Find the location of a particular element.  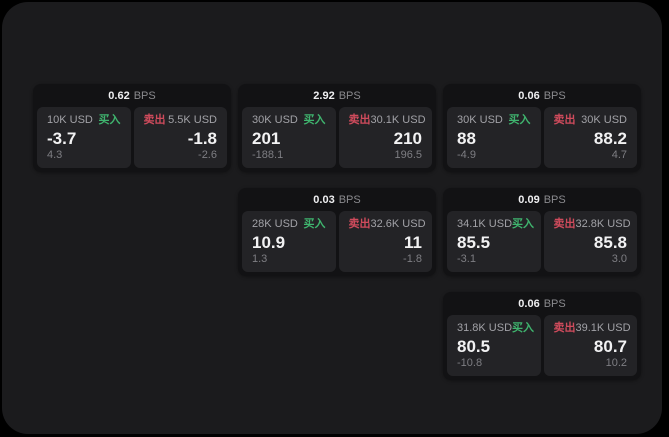

buy-quote-tile: 31.8K USD 买入 80.5 -10.8 is located at coordinates (494, 345).